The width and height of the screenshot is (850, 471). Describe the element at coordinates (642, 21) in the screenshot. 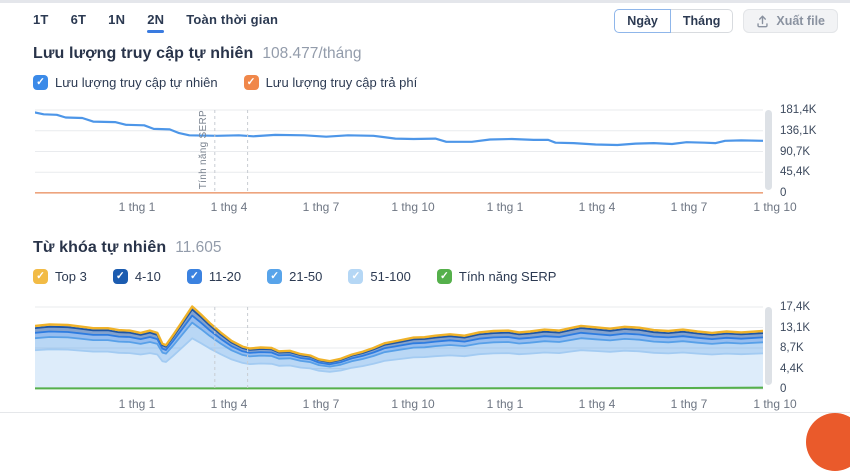

I see `granularity-ng-y: Ngày` at that location.